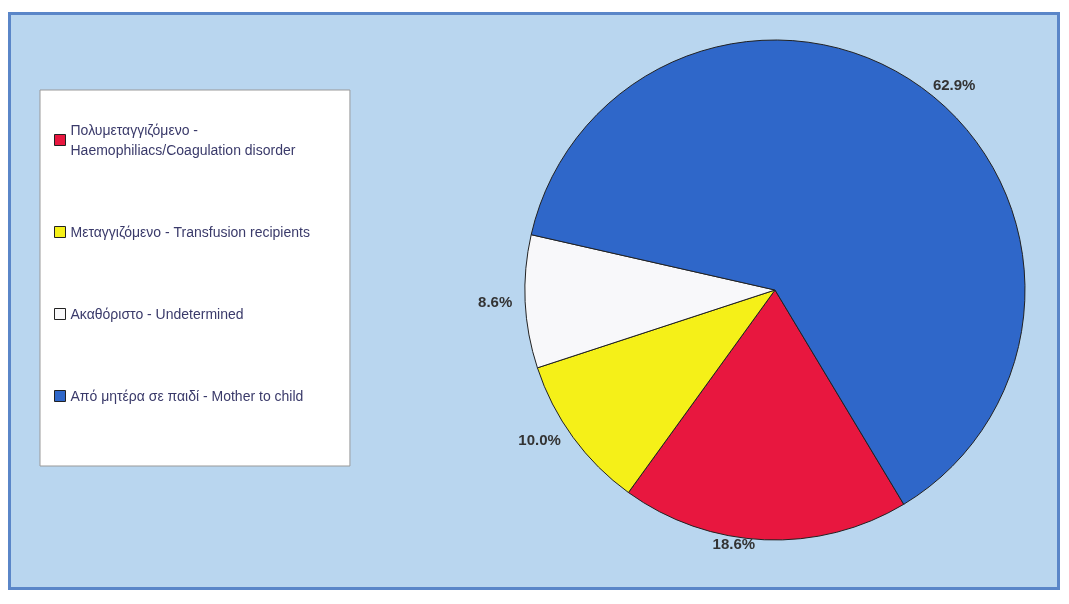  What do you see at coordinates (190, 232) in the screenshot?
I see `legend-label: Μεταγγιζόμενο - Transfusion recipients` at bounding box center [190, 232].